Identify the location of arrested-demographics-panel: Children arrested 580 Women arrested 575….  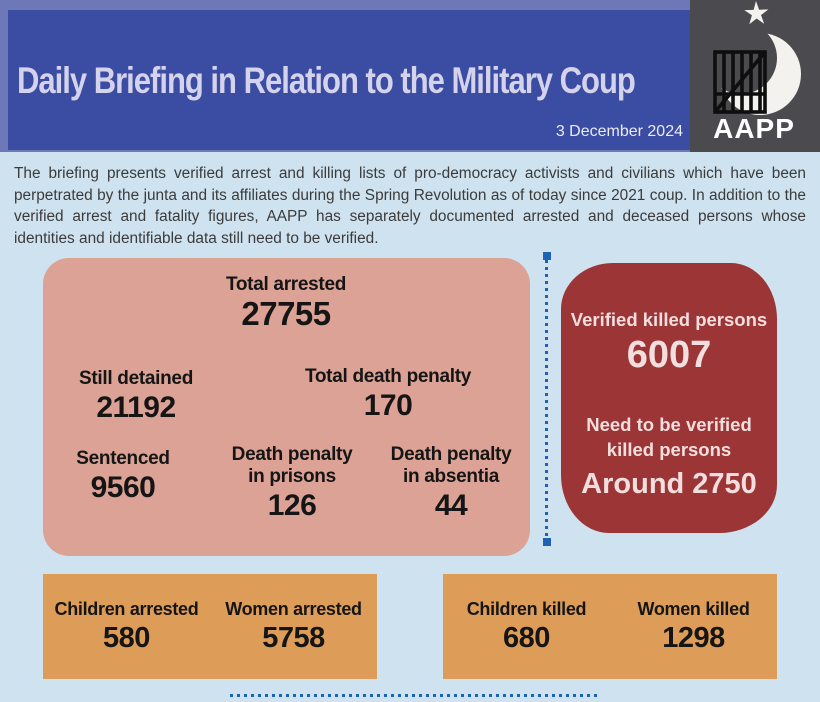
(210, 626).